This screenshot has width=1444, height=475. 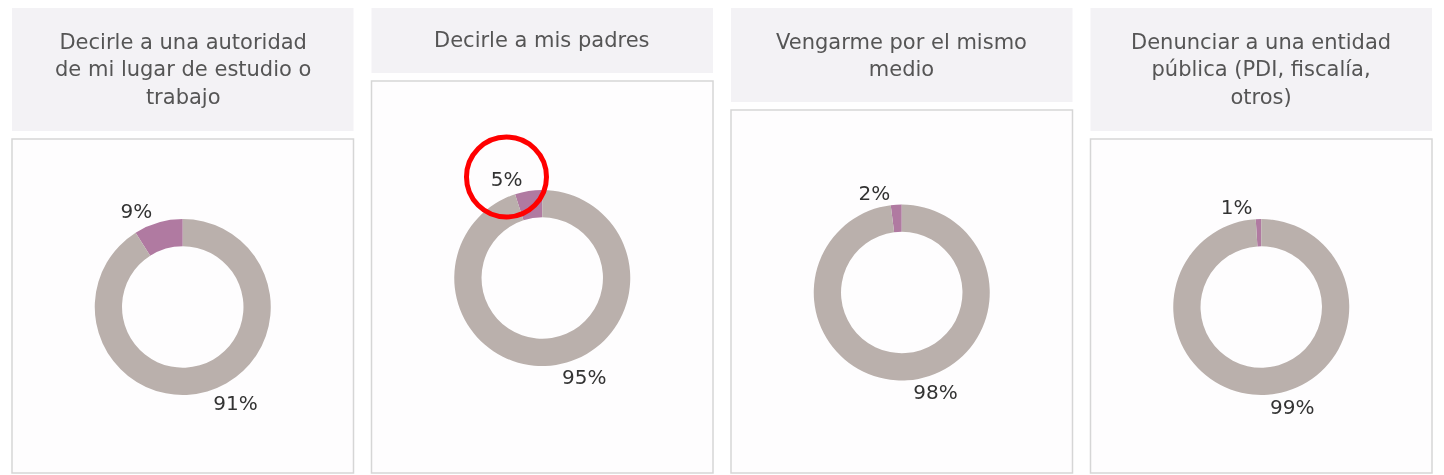 I want to click on data-label: 2%, so click(x=874, y=192).